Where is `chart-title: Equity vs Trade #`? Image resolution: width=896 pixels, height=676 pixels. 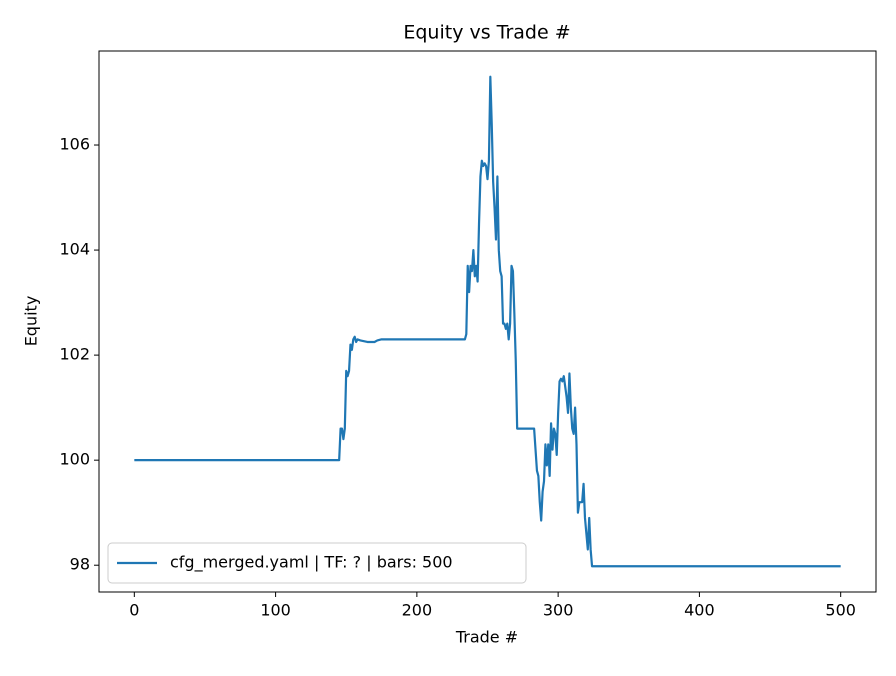
chart-title: Equity vs Trade # is located at coordinates (486, 33).